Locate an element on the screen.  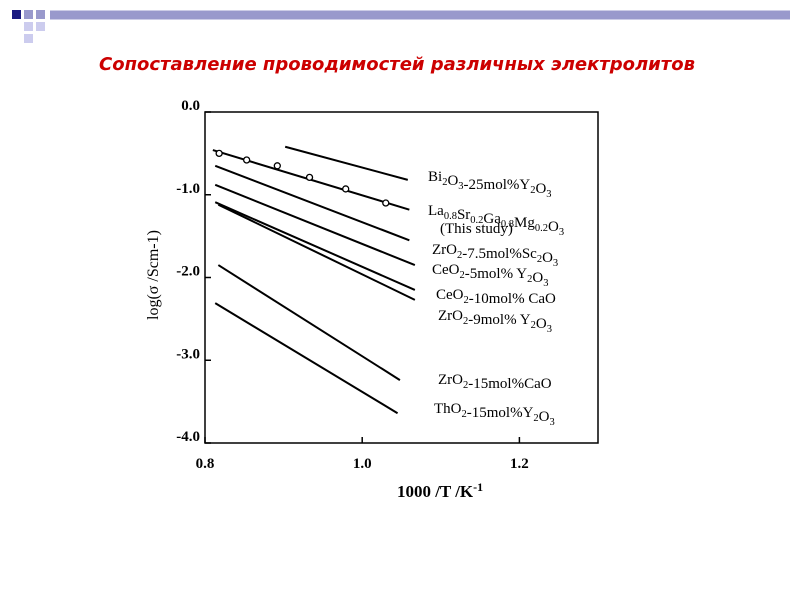
series-label: CeO2-5mol% Y2O3 is located at coordinates (490, 275).